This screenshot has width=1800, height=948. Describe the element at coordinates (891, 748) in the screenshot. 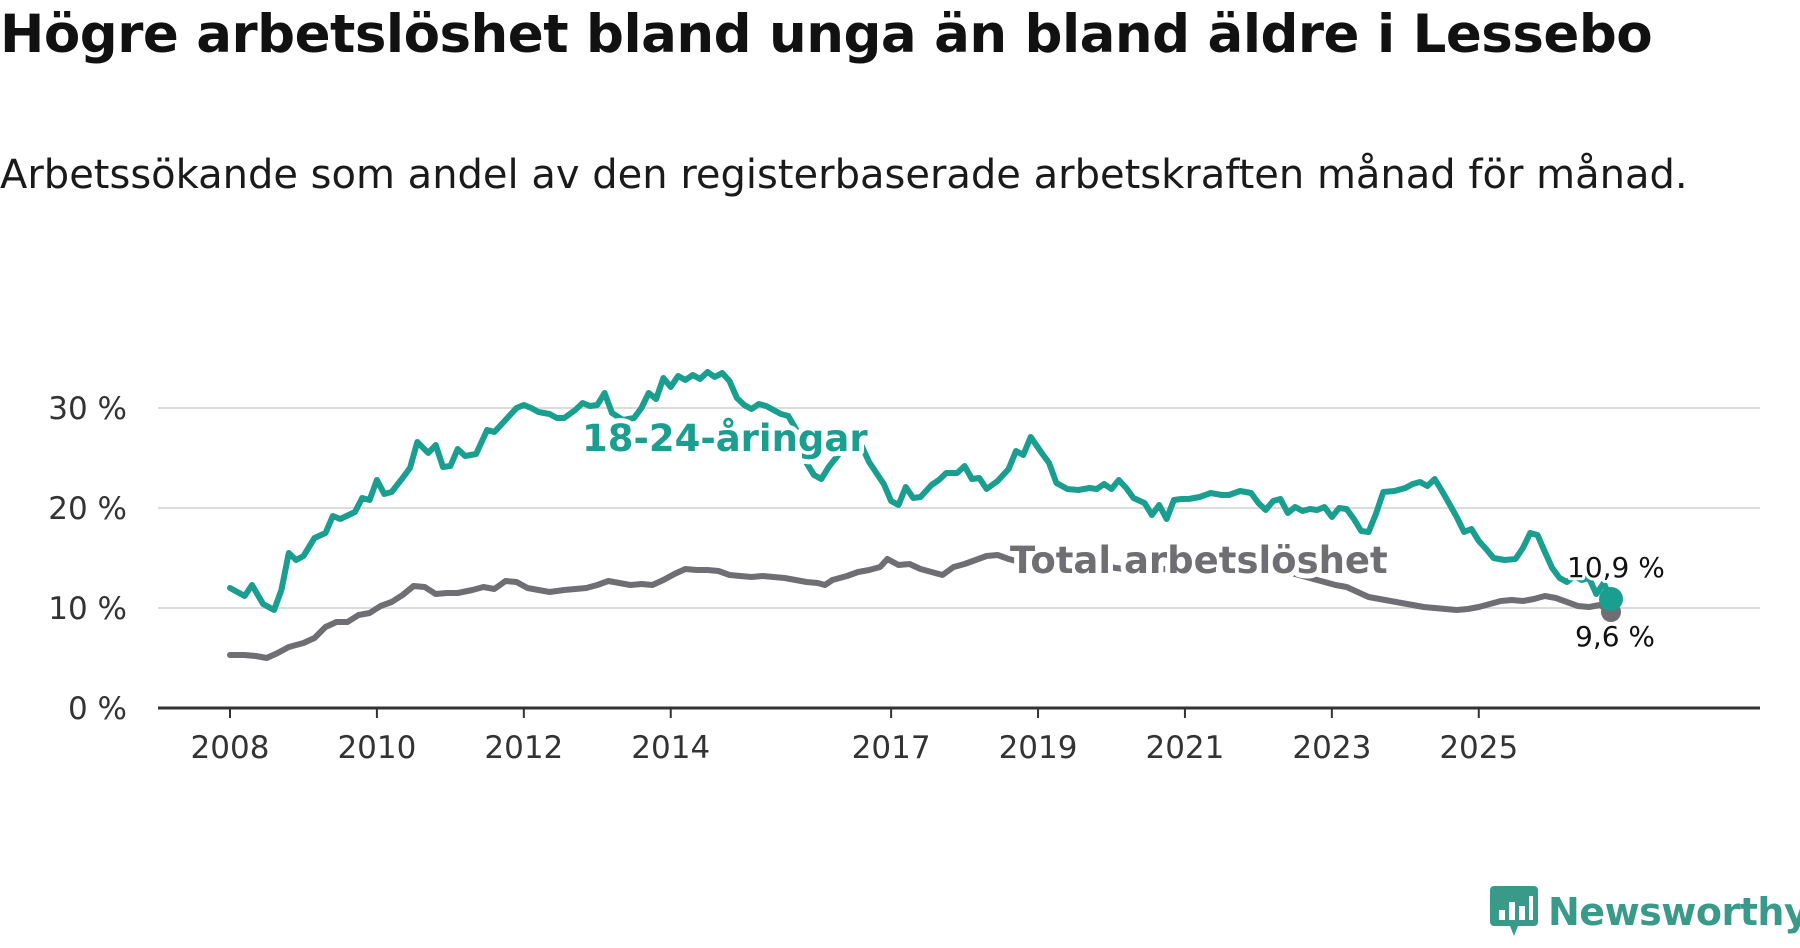

I see `x-tick-label: 2017` at that location.